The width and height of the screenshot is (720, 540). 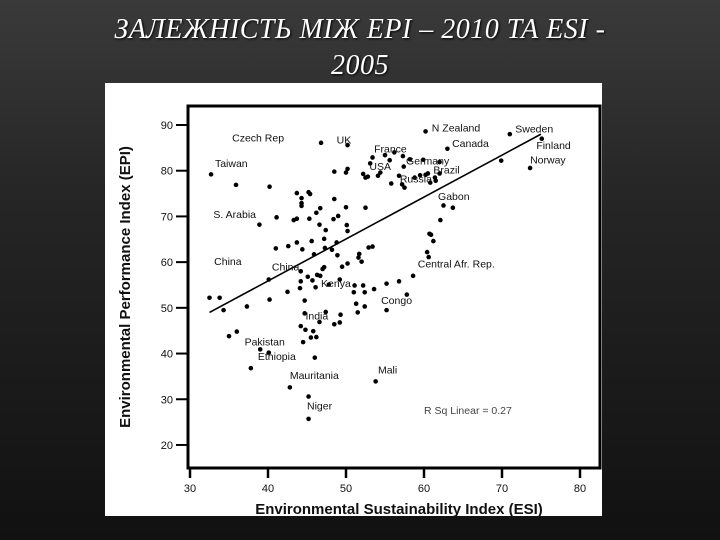 I want to click on r-squared-annotation: R Sq Linear = 0.27, so click(x=468, y=411).